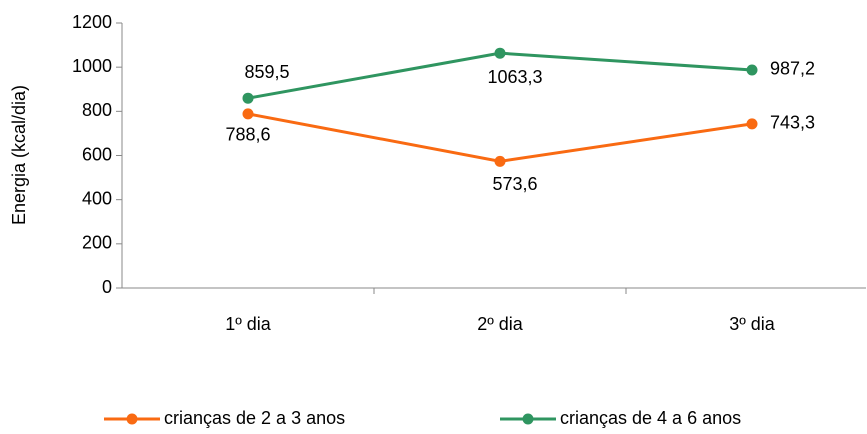 This screenshot has height=434, width=867. What do you see at coordinates (500, 137) in the screenshot?
I see `line` at bounding box center [500, 137].